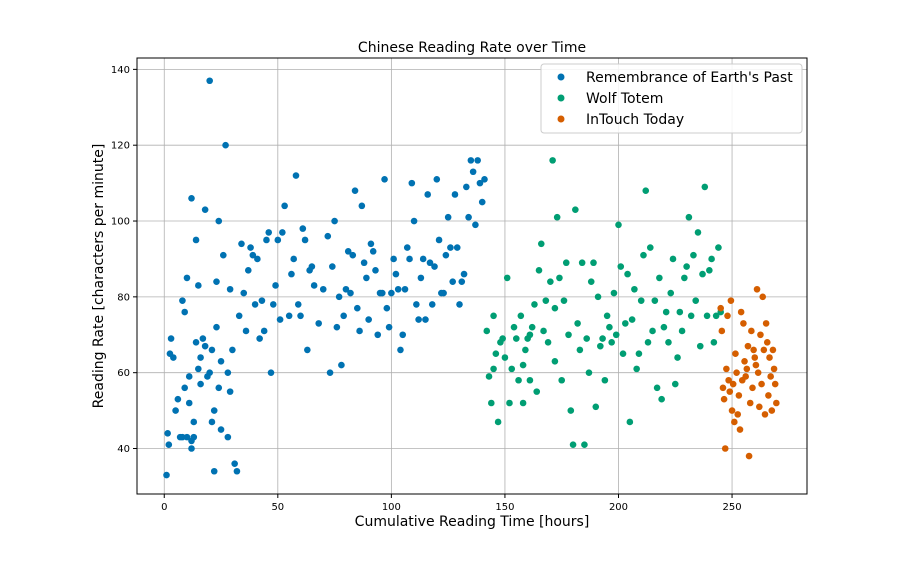 This screenshot has width=900, height=572. Describe the element at coordinates (689, 78) in the screenshot. I see `legend-label: Remembrance of Earth's Past` at that location.